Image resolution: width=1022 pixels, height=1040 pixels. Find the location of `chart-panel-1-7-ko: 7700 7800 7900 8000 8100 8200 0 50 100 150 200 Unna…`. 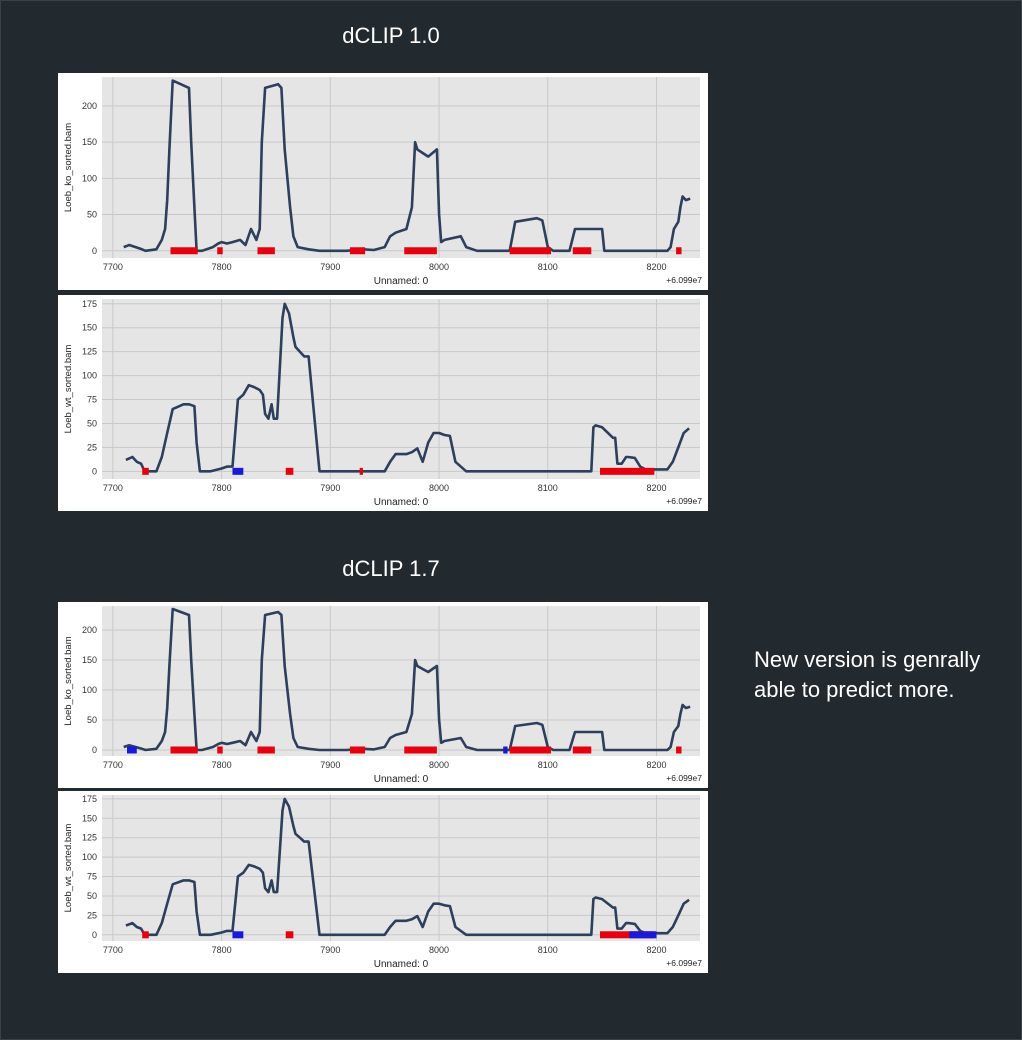

chart-panel-1-7-ko: 7700 7800 7900 8000 8100 8200 0 50 100 150 200 Unna… is located at coordinates (383, 695).